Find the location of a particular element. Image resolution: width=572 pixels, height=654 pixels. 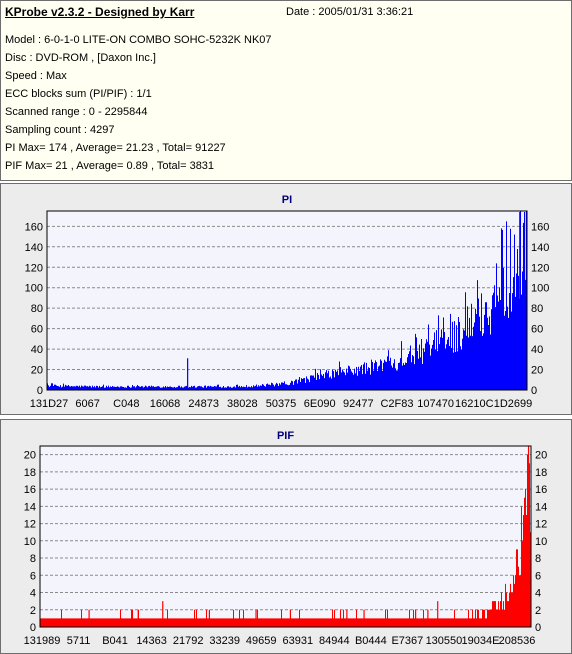

x-tick-label: 50375 is located at coordinates (281, 404).